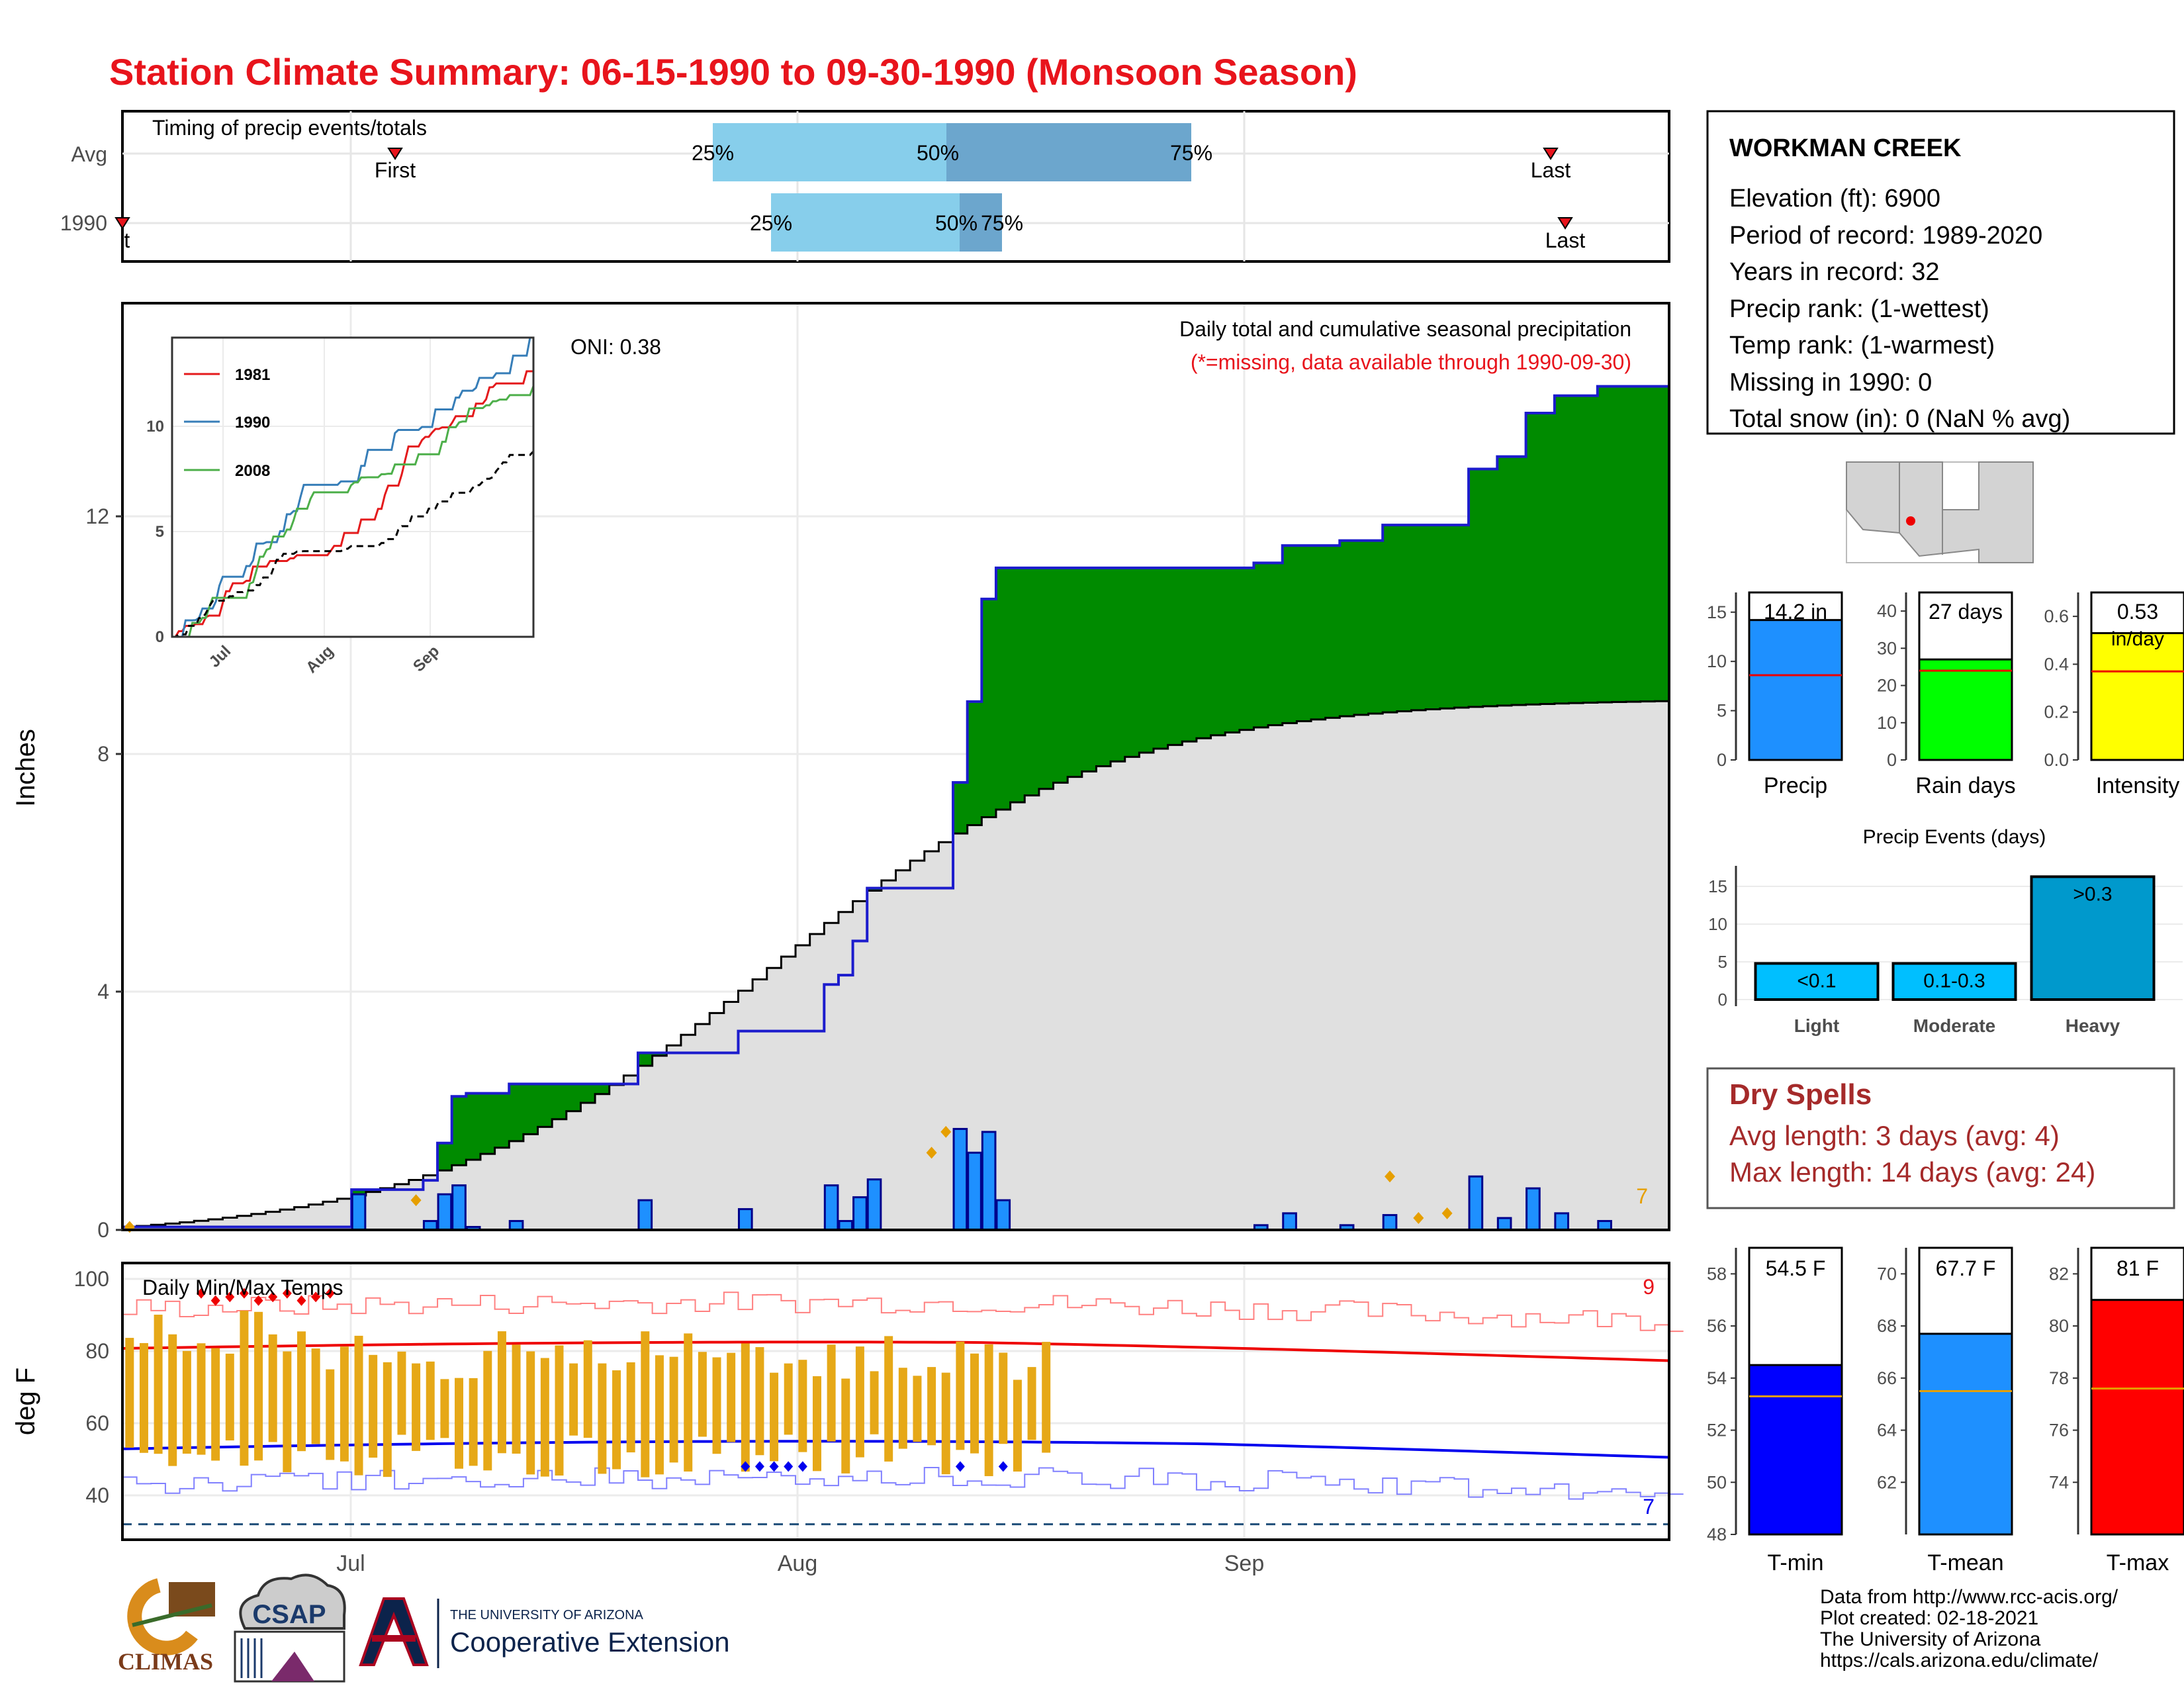 The height and width of the screenshot is (1688, 2184). Describe the element at coordinates (1717, 1274) in the screenshot. I see `temp-ytick: 58` at that location.